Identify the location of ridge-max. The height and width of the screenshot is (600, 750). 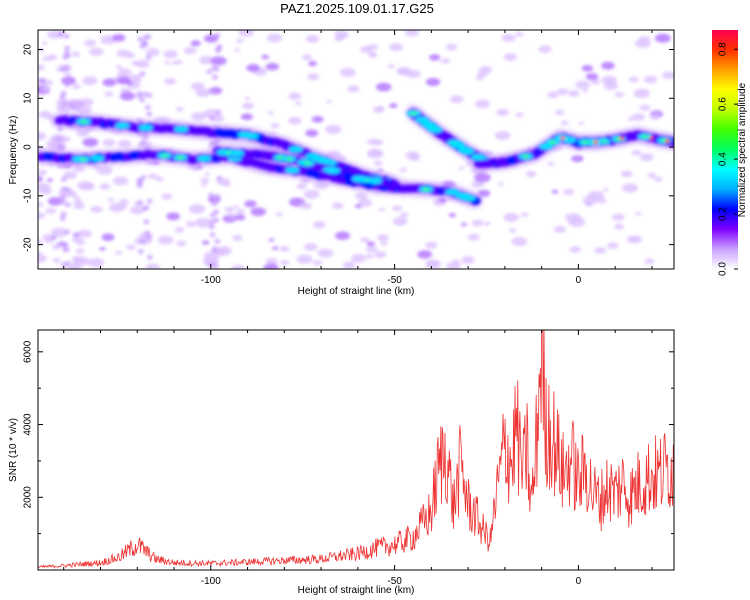
(596, 142).